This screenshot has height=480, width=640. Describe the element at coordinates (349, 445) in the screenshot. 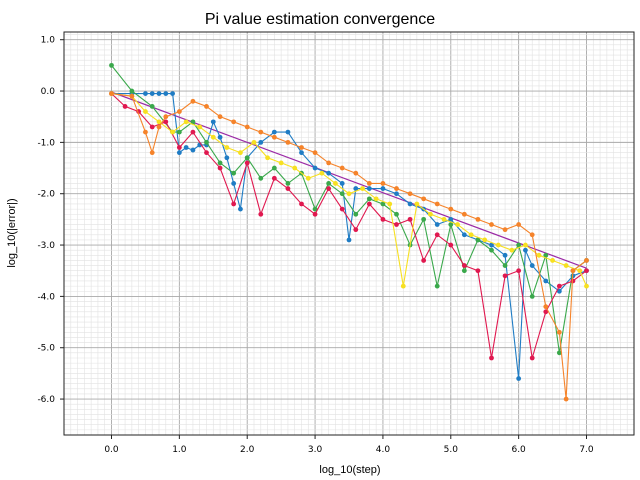

I see `x-ticks: 0.0 1.0 2.0 3.0 4.0 5.0 6.0 7.0` at that location.